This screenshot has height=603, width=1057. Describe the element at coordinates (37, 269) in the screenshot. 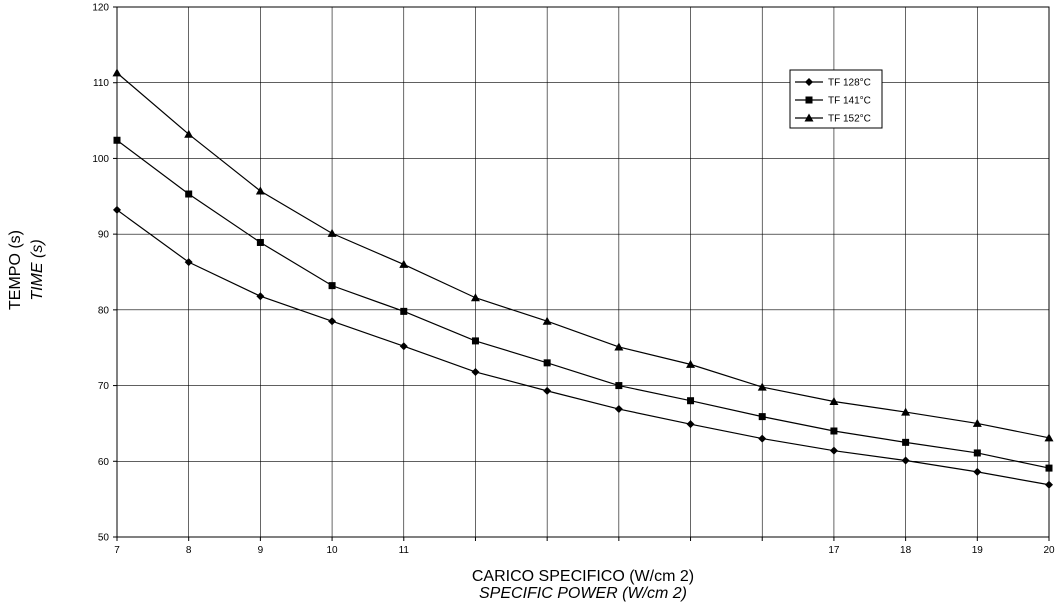

I see `y-axis-title-en: TIME (s)` at that location.